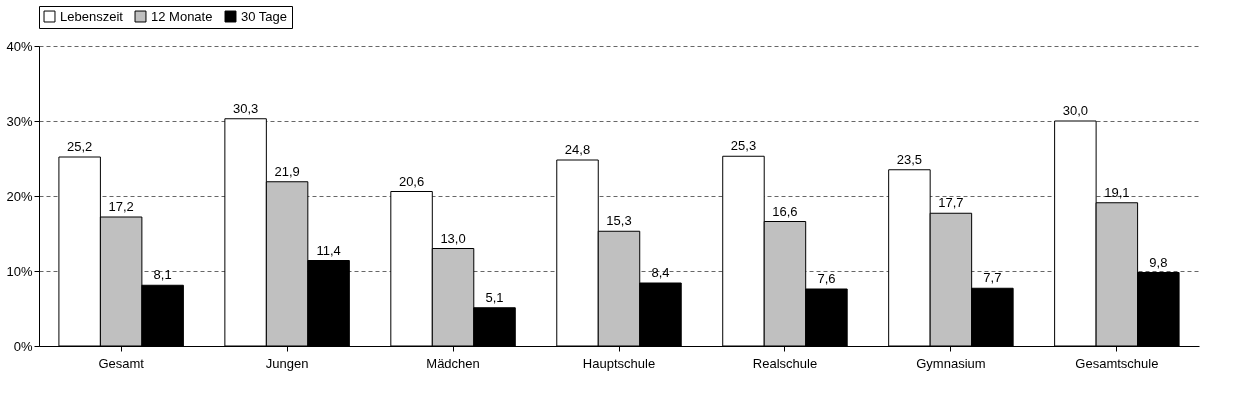  What do you see at coordinates (19, 271) in the screenshot?
I see `y-tick-label: 10%` at bounding box center [19, 271].